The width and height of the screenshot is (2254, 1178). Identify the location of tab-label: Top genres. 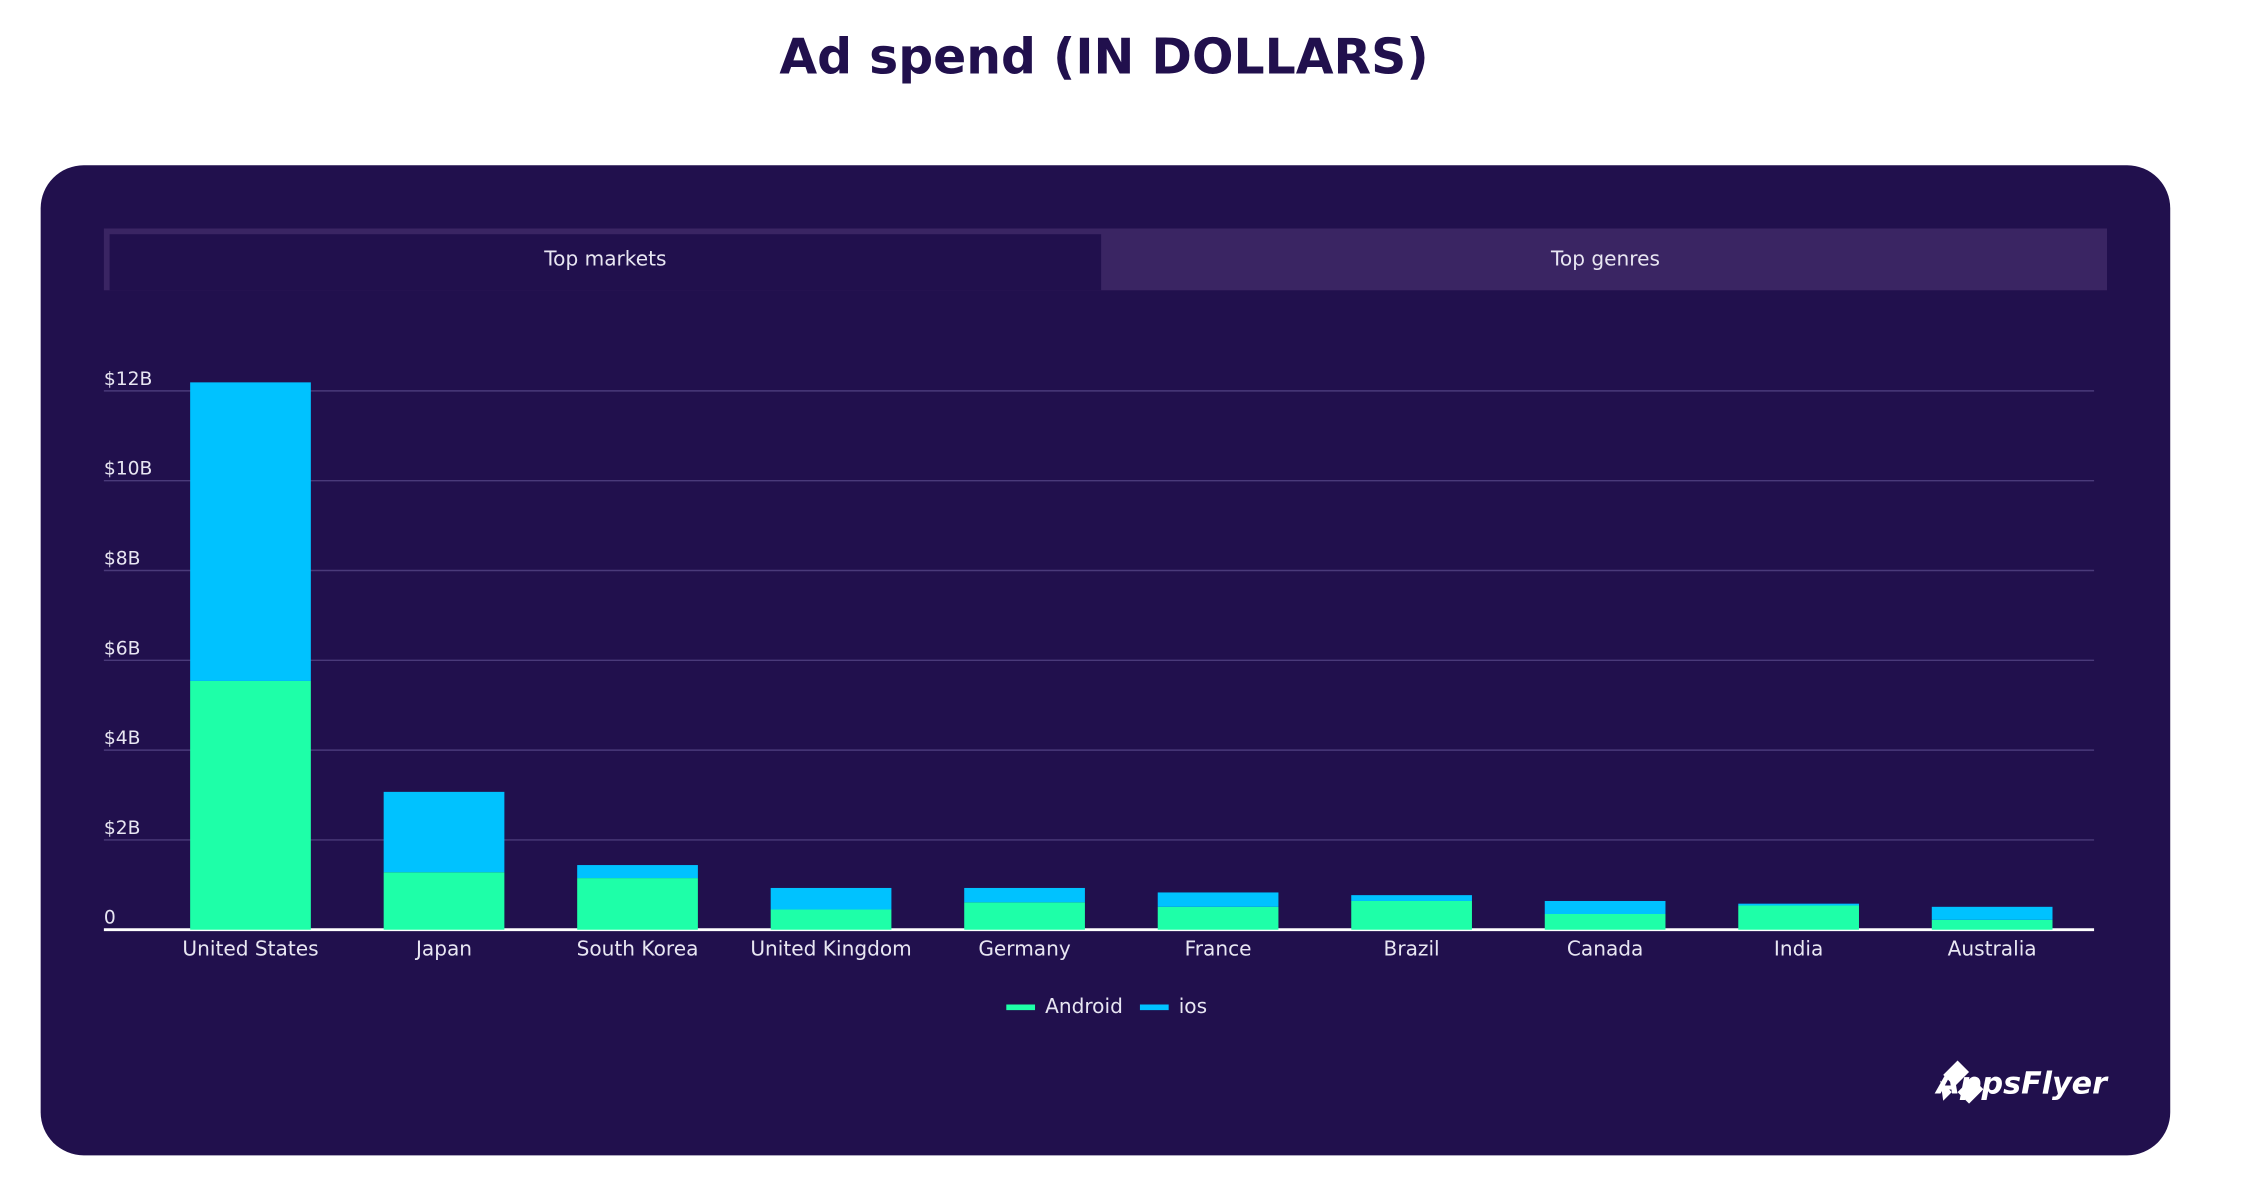
(1605, 259).